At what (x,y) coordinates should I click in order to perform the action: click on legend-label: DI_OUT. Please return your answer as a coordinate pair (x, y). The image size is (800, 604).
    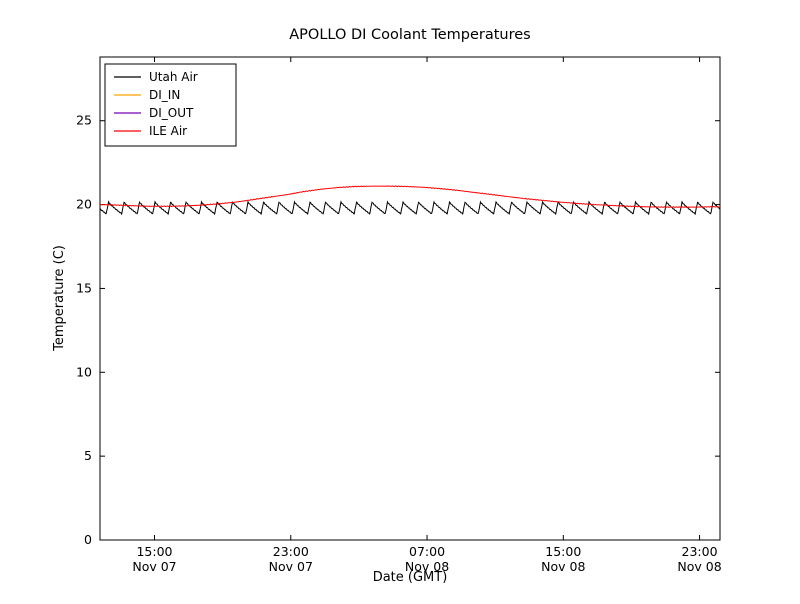
    Looking at the image, I should click on (171, 113).